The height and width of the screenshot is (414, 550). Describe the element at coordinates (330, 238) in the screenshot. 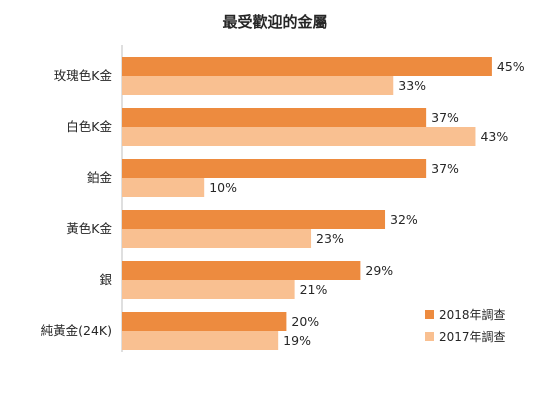

I see `data-label: 23%` at that location.